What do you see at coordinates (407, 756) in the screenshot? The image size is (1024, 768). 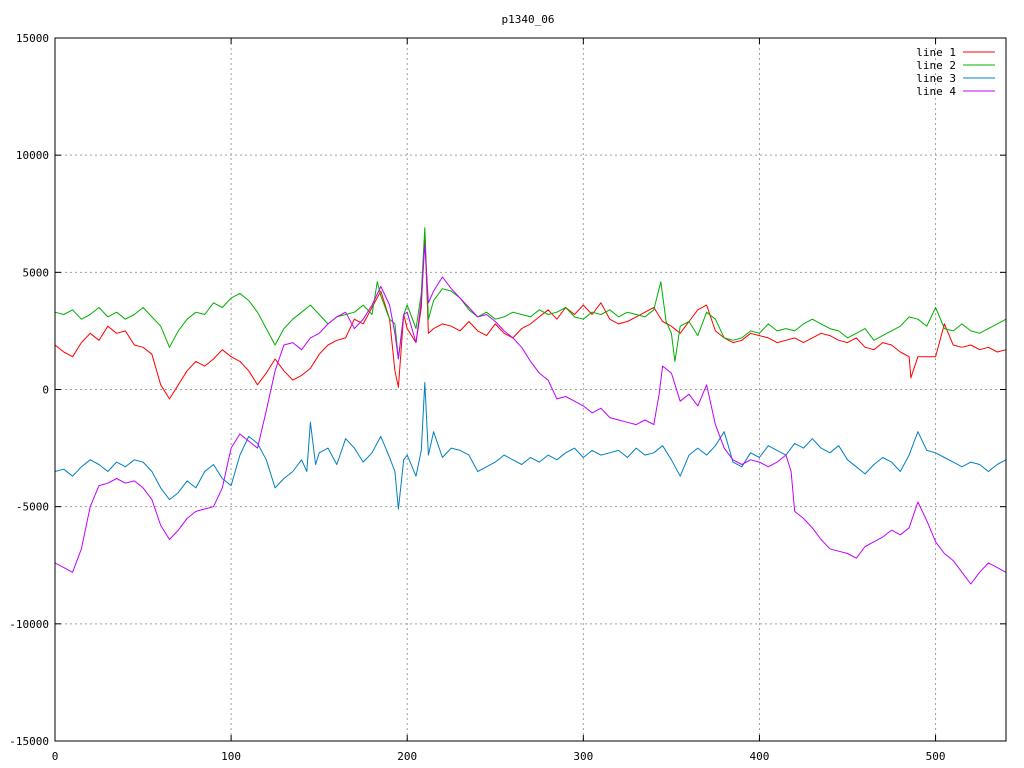 I see `x-tick-label: 200` at bounding box center [407, 756].